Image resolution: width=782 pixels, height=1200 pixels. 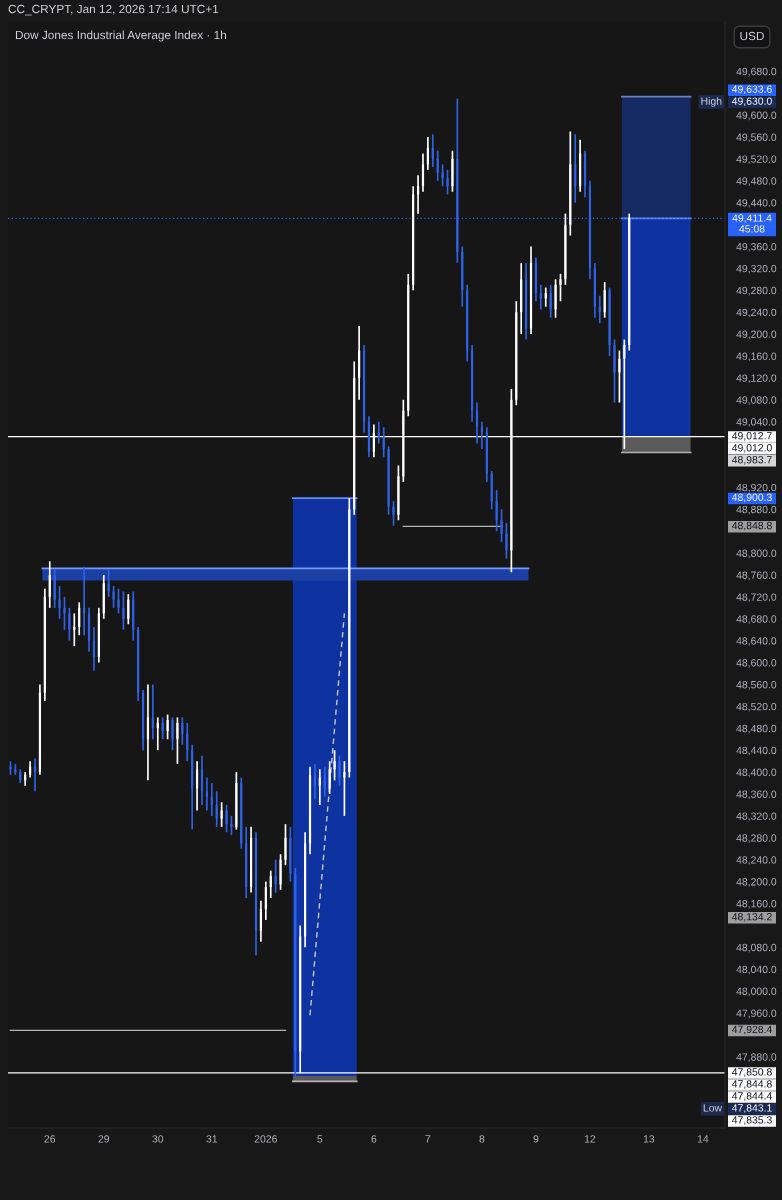 I want to click on x-tick-label: 6, so click(x=374, y=1139).